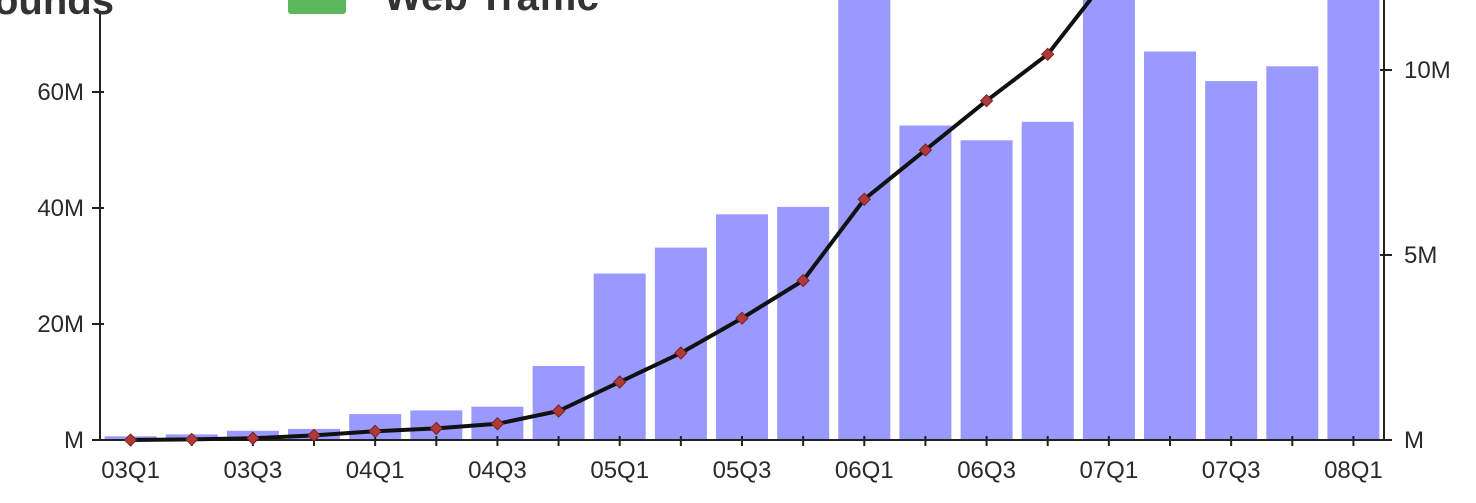 This screenshot has height=503, width=1476. What do you see at coordinates (1108, 220) in the screenshot?
I see `bar-07Q1` at bounding box center [1108, 220].